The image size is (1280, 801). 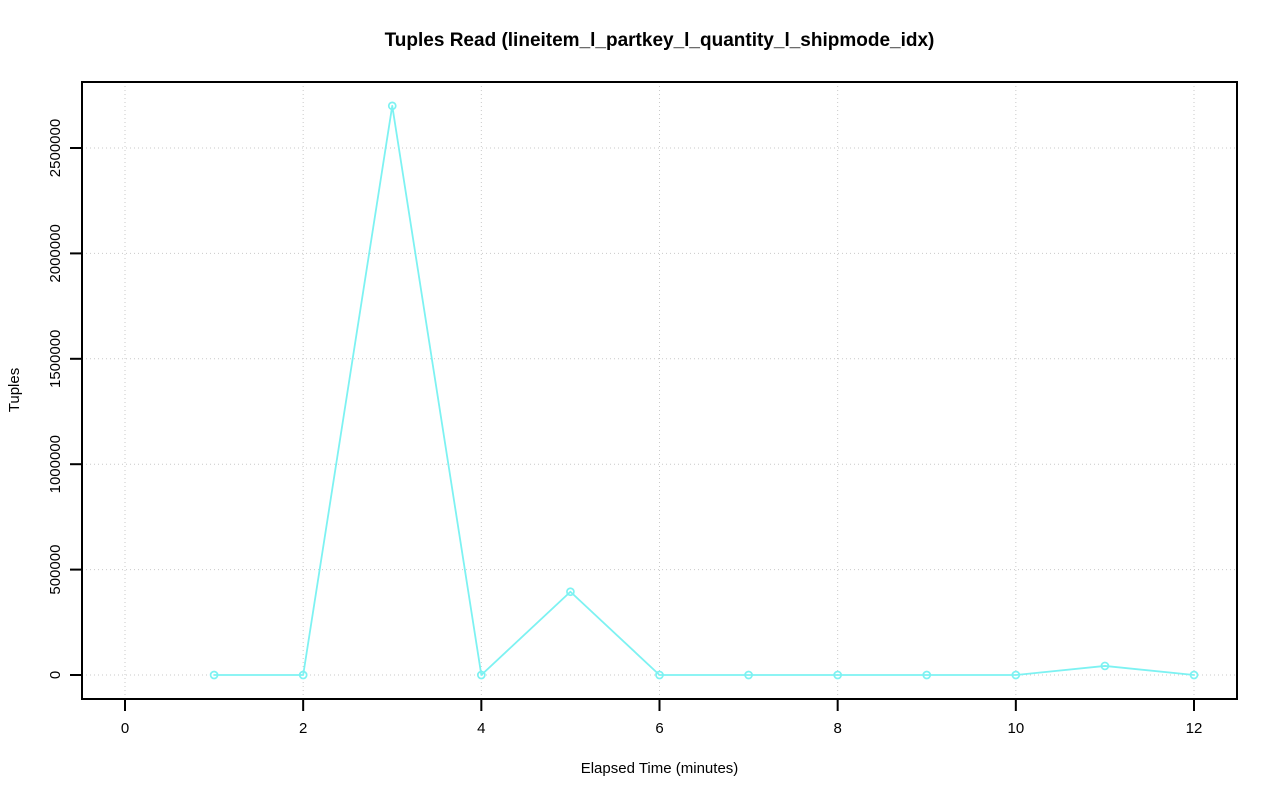 What do you see at coordinates (1194, 728) in the screenshot?
I see `x-tick-label: 12` at bounding box center [1194, 728].